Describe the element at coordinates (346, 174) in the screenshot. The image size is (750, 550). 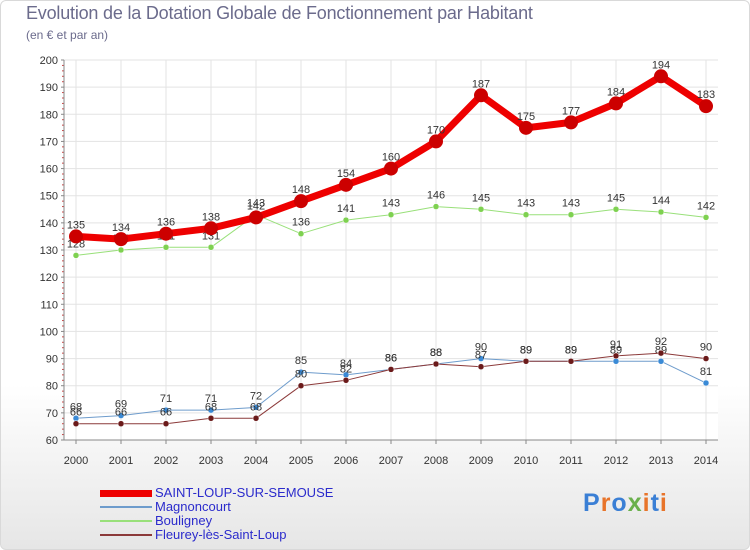
I see `data-label: 154` at that location.